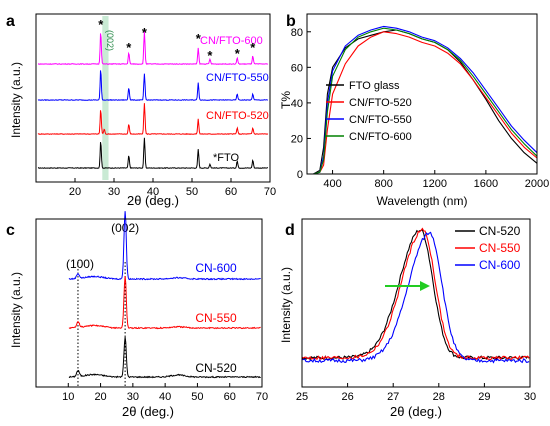 The height and width of the screenshot is (426, 550). What do you see at coordinates (231, 41) in the screenshot?
I see `a-series-label-4: CN/FTO-600` at bounding box center [231, 41].